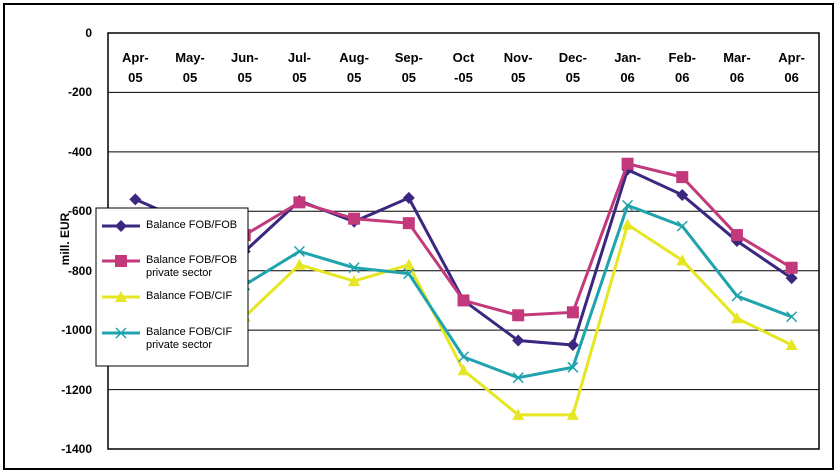 The width and height of the screenshot is (837, 473). Describe the element at coordinates (76, 389) in the screenshot. I see `y-tick-label: -1200` at that location.